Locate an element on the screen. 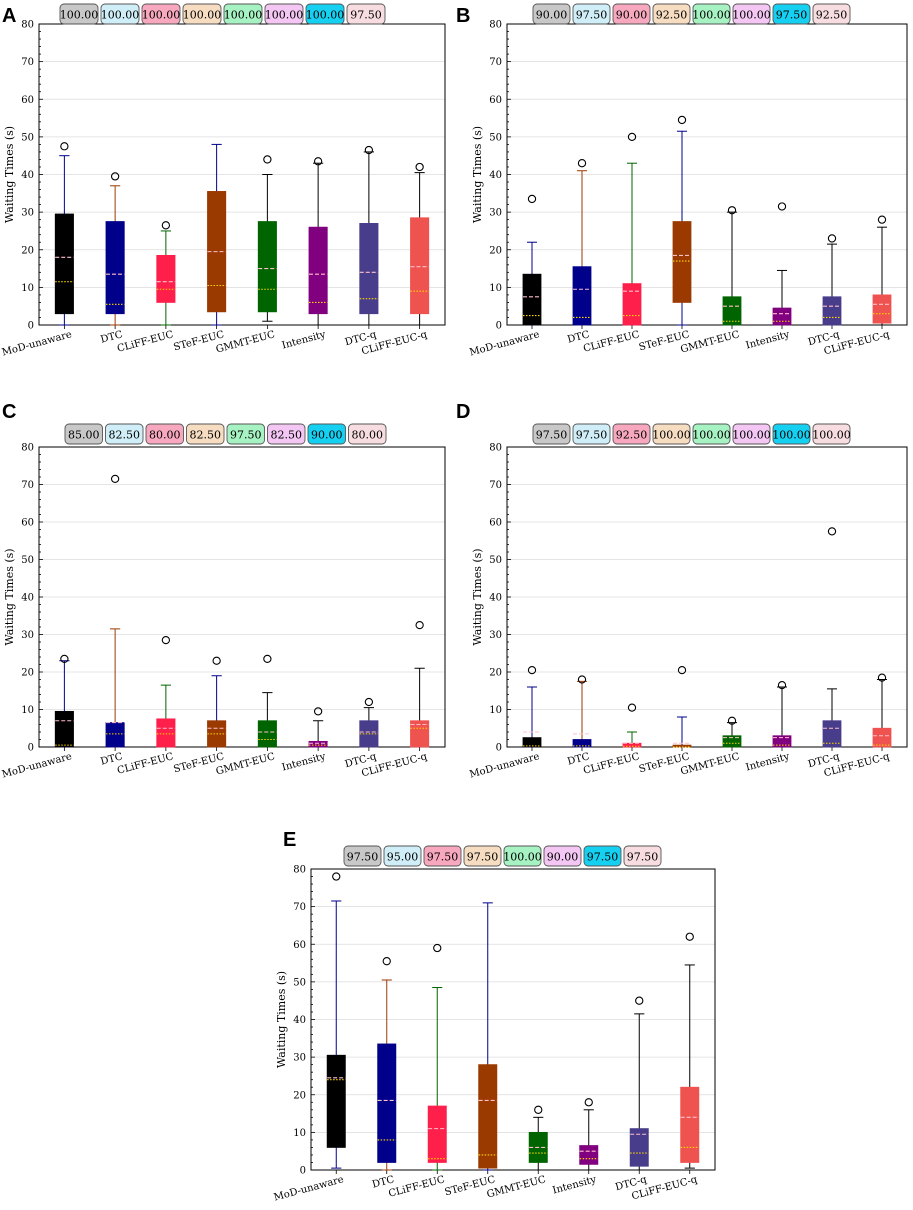  y-tick-label: 10 is located at coordinates (27, 288).